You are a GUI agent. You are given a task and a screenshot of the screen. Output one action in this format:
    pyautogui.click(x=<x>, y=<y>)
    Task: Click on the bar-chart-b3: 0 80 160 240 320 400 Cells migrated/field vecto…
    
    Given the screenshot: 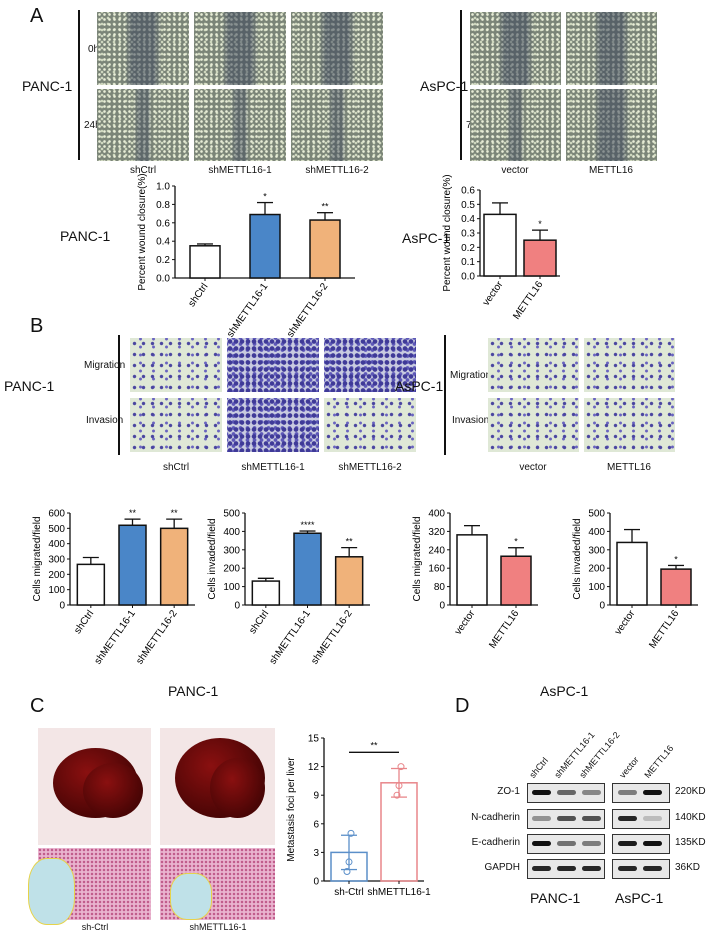 What is the action you would take?
    pyautogui.click(x=475, y=580)
    